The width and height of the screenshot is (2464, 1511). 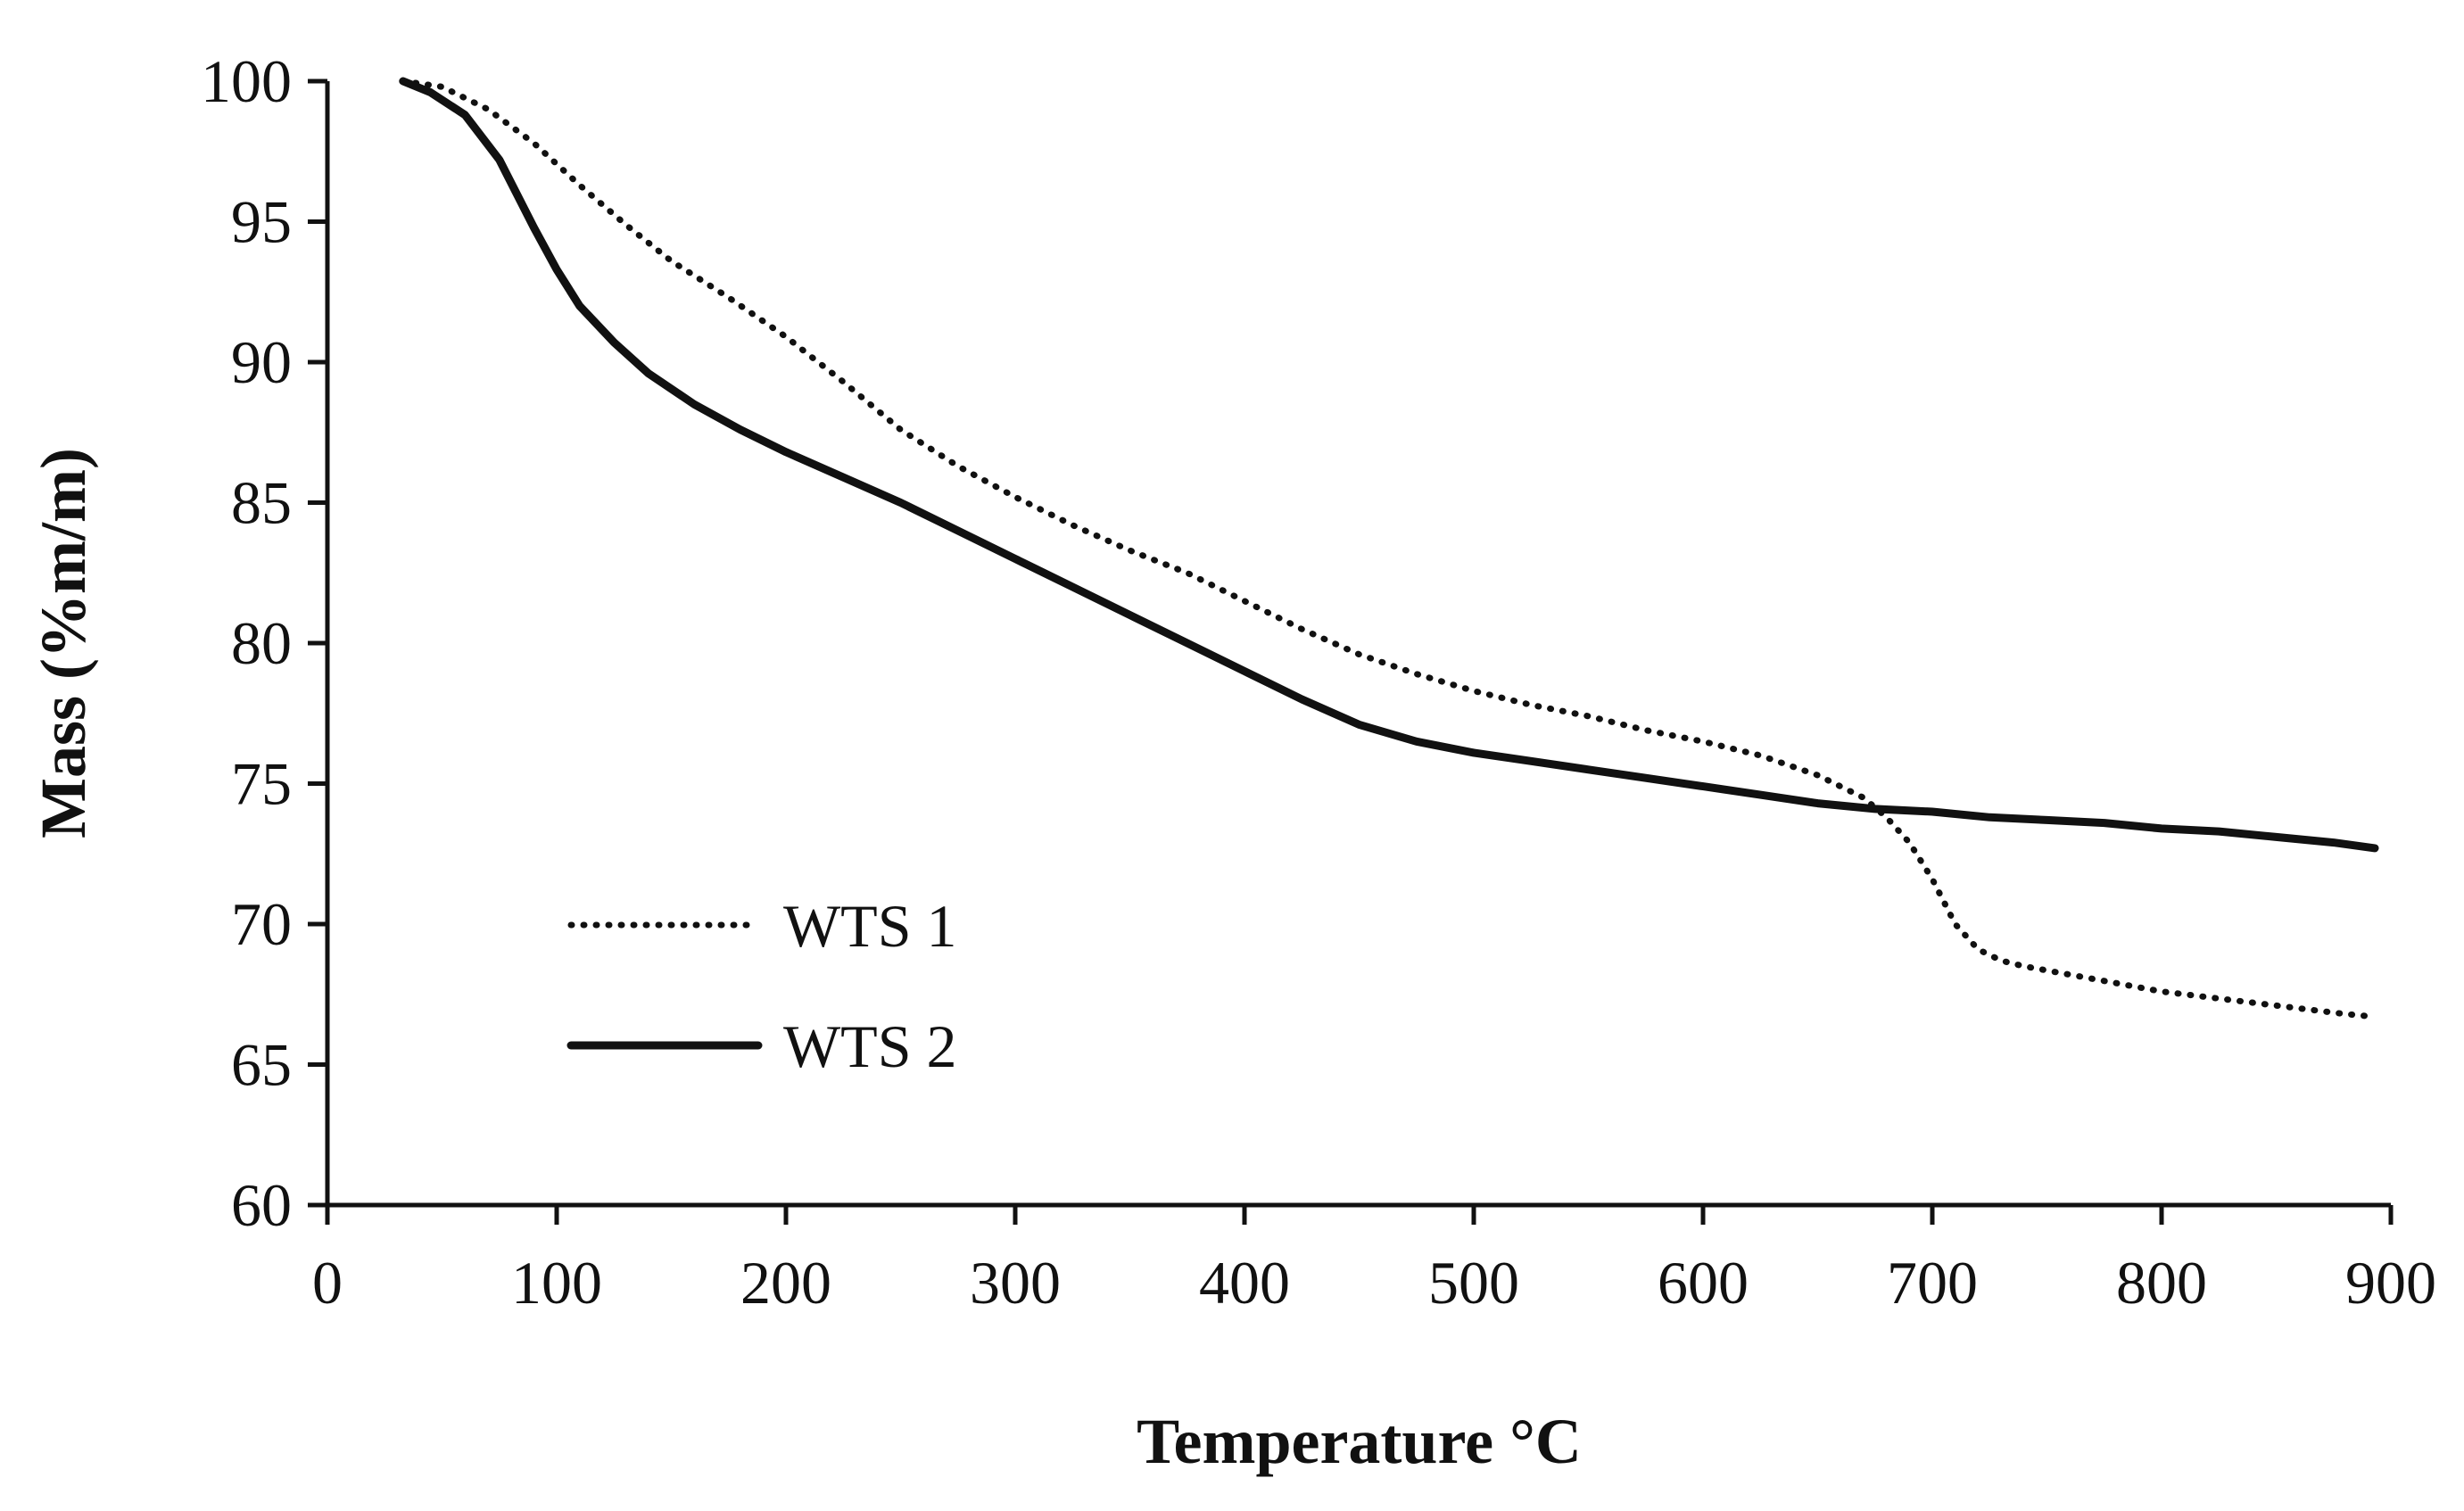 I want to click on x-tick-label: 200, so click(x=785, y=1283).